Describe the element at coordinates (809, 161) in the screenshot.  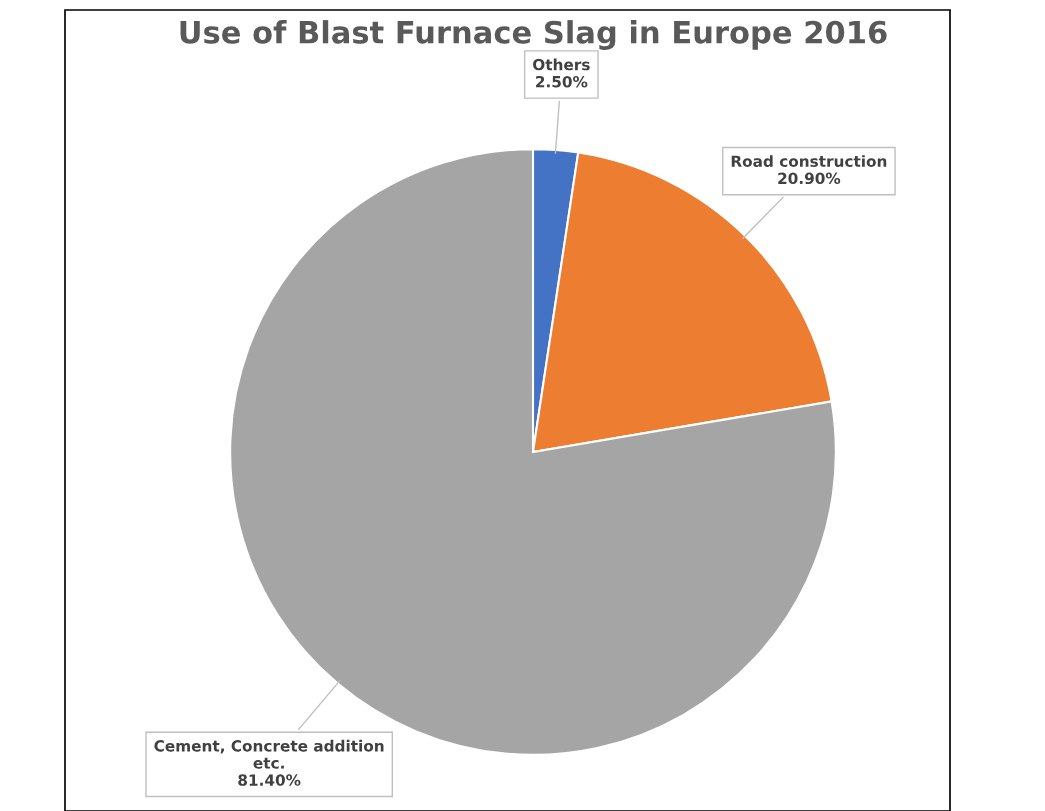
I see `slice-label: Road construction` at that location.